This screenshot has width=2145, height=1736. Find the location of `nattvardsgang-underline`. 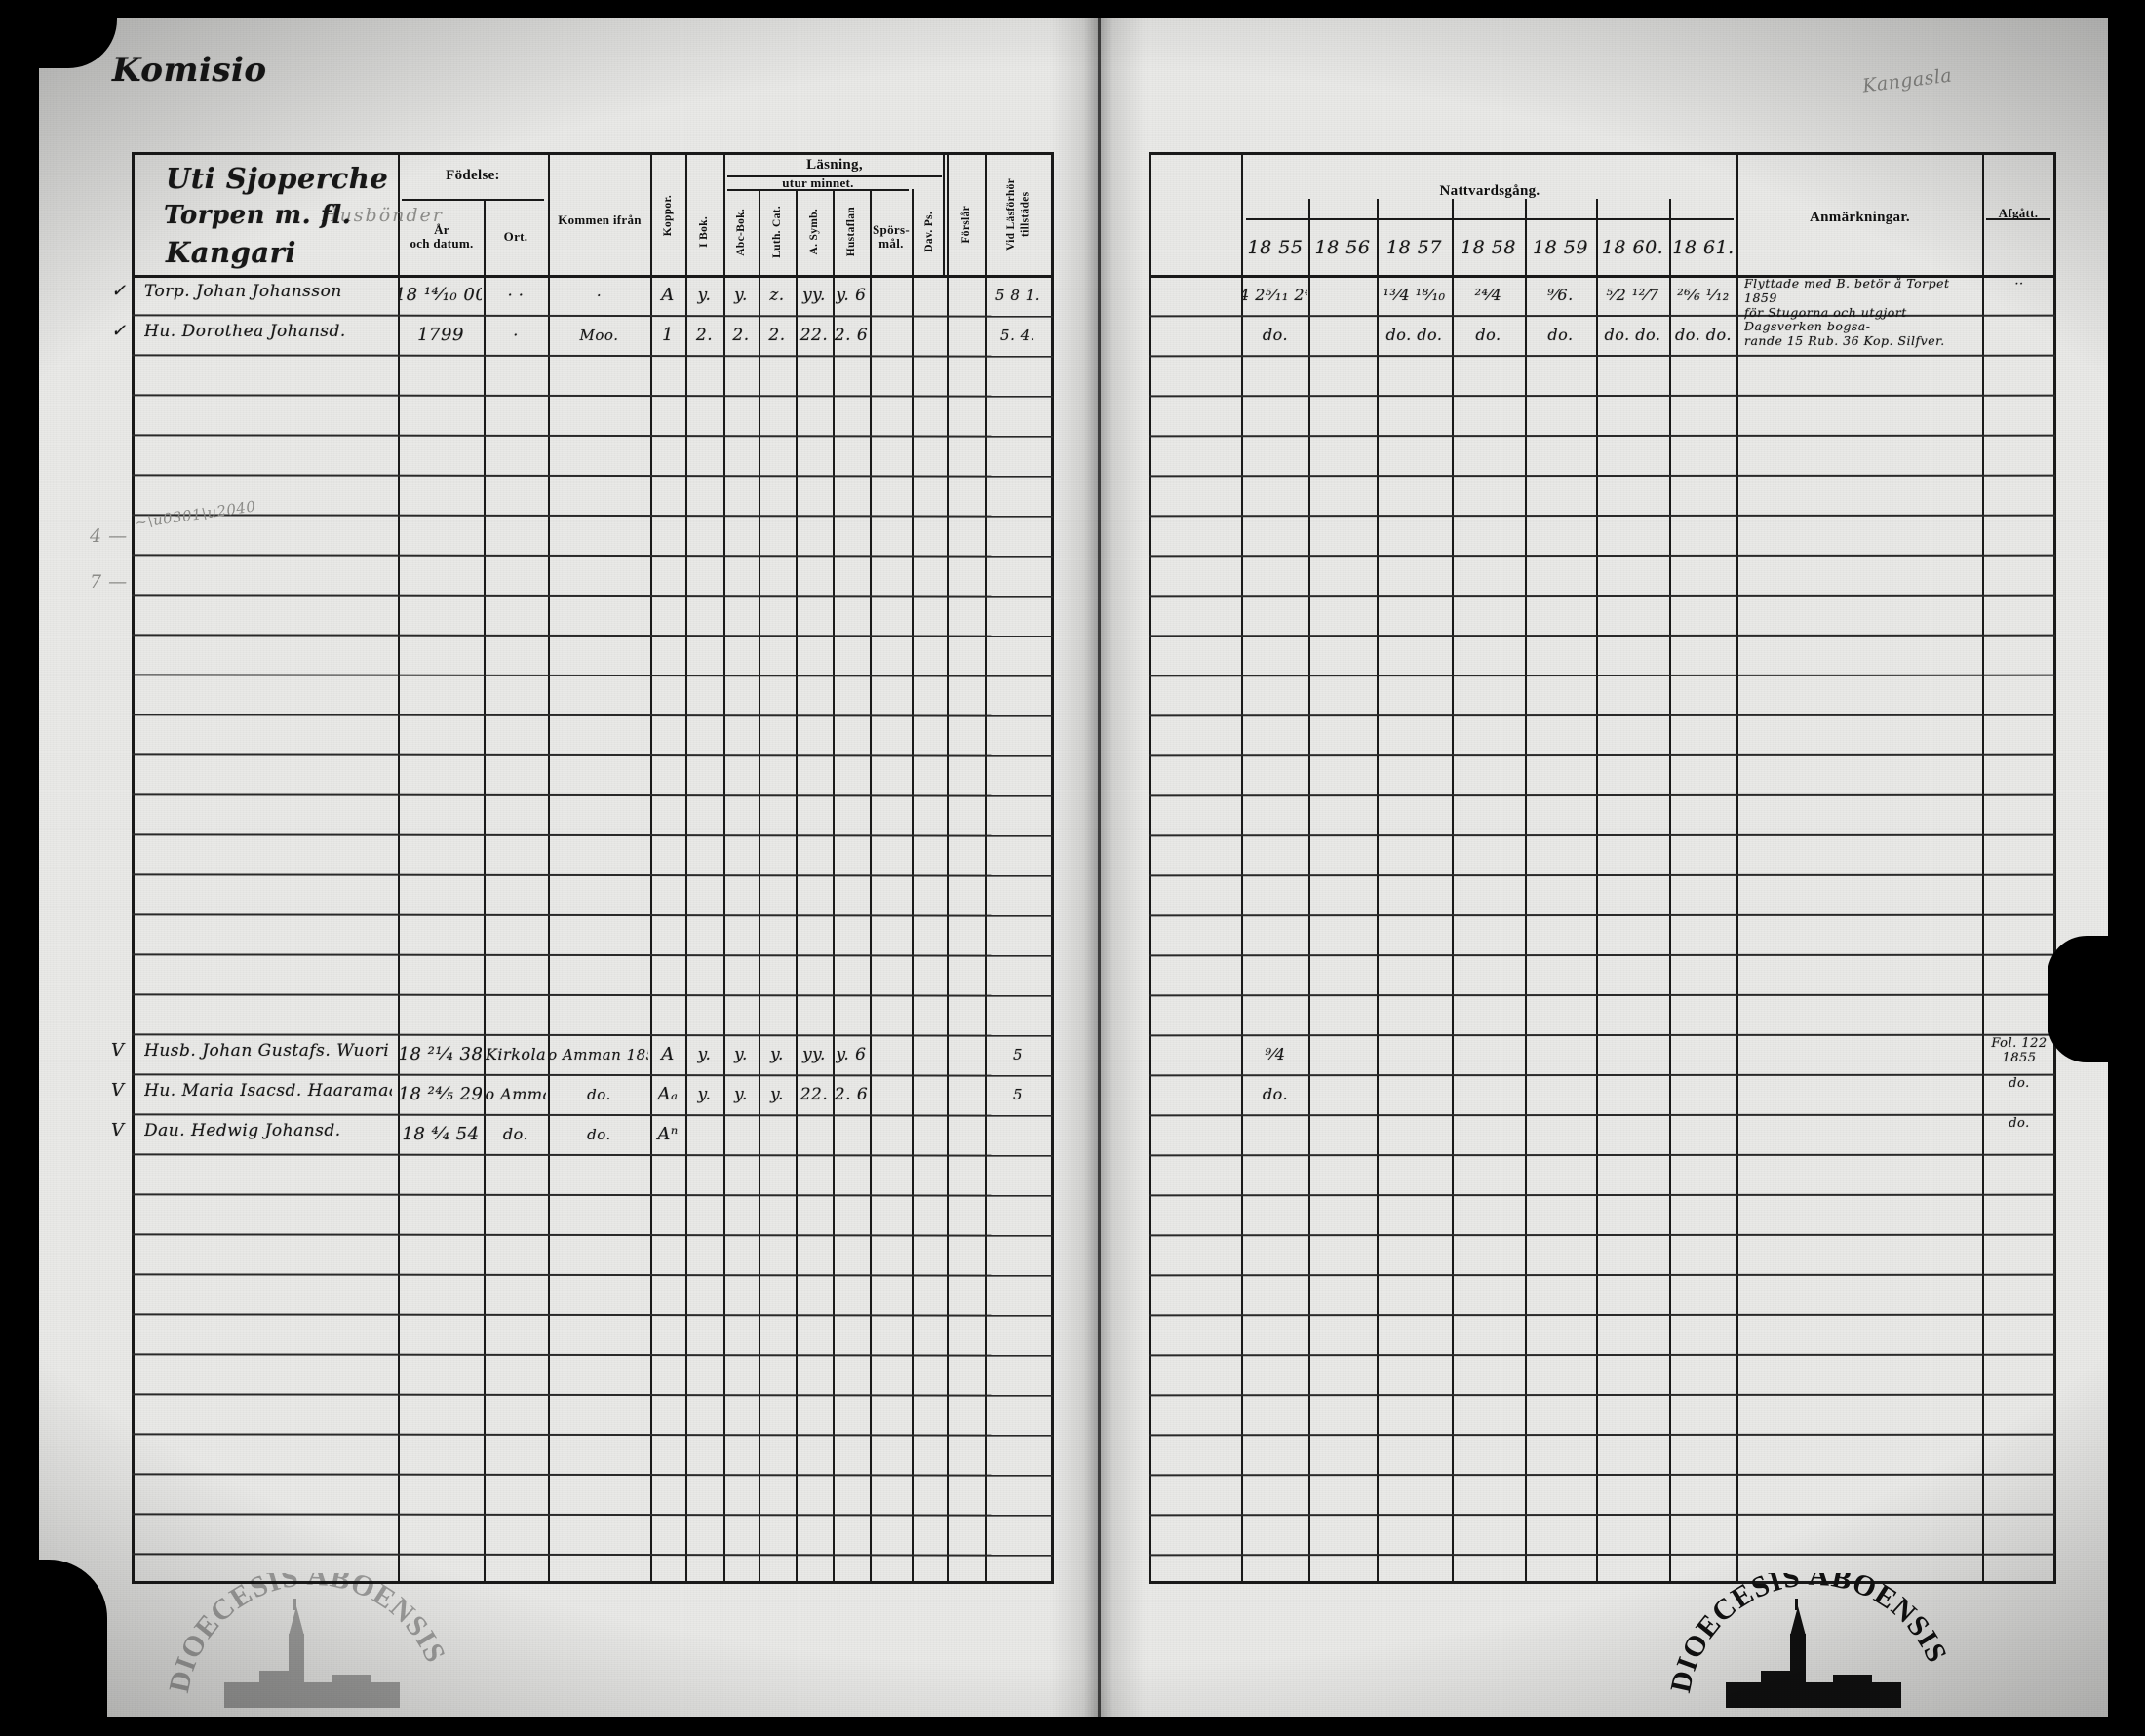

nattvardsgang-underline is located at coordinates (1490, 219).